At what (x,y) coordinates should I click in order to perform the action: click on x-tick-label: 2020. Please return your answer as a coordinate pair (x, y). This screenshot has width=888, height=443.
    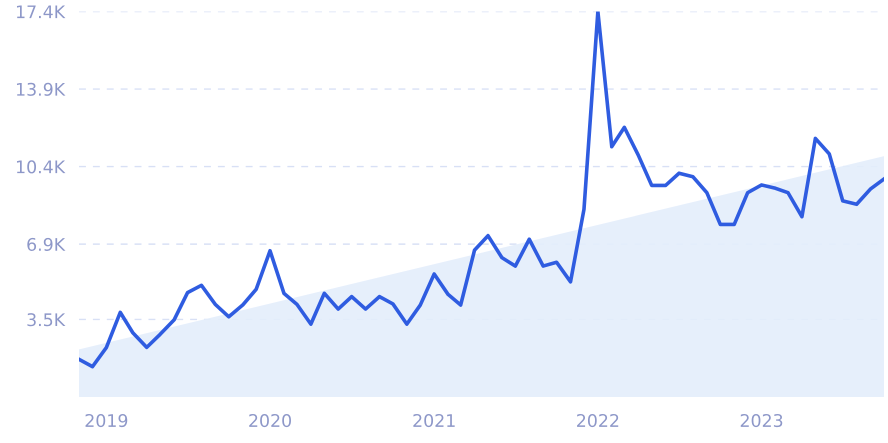
    Looking at the image, I should click on (270, 421).